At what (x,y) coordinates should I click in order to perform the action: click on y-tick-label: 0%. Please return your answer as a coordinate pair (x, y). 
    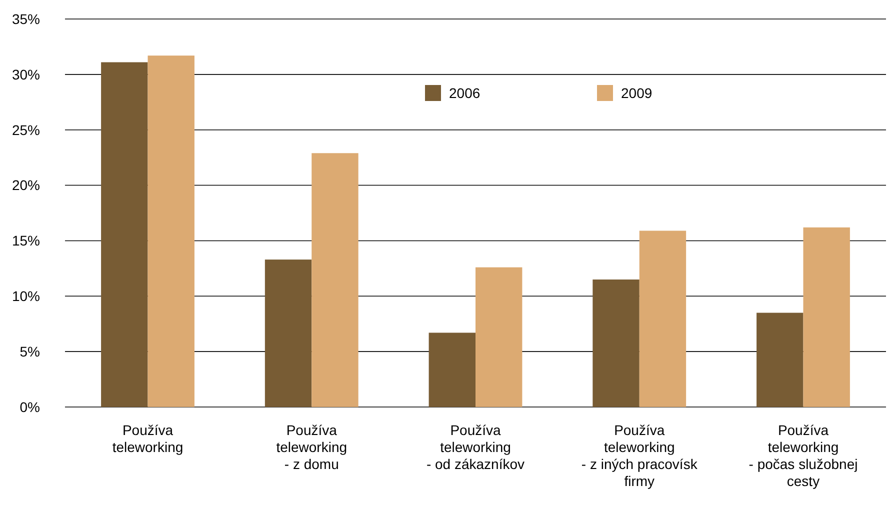
    Looking at the image, I should click on (30, 406).